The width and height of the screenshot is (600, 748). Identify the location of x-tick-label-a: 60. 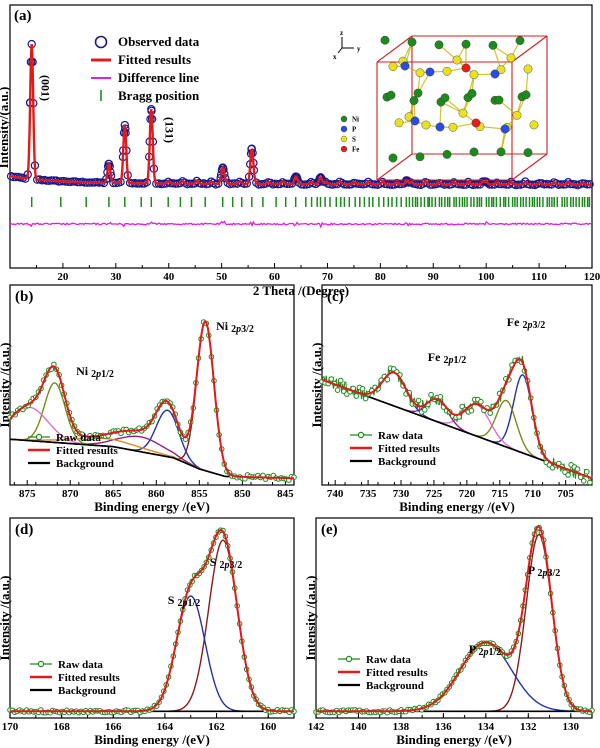
(275, 277).